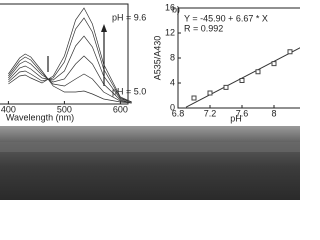 This screenshot has width=320, height=240. Describe the element at coordinates (170, 7) in the screenshot. I see `y-tick-label: 16` at that location.